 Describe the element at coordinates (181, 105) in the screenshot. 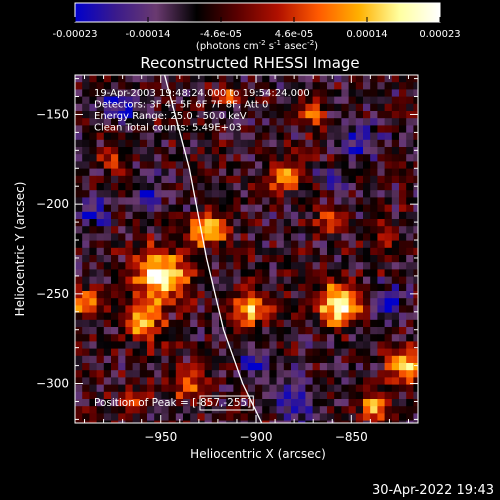

I see `annotation-line: Detectors: 3F 4F 5F 6F 7F 8F, Att 0` at that location.